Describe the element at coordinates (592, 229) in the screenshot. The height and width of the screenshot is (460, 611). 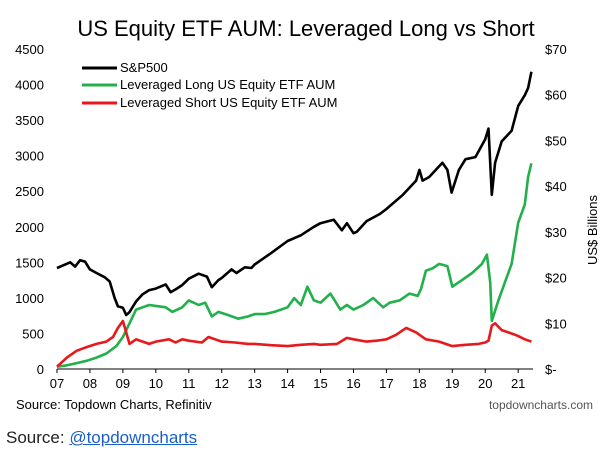
I see `right-axis-label: US$ Billions` at that location.